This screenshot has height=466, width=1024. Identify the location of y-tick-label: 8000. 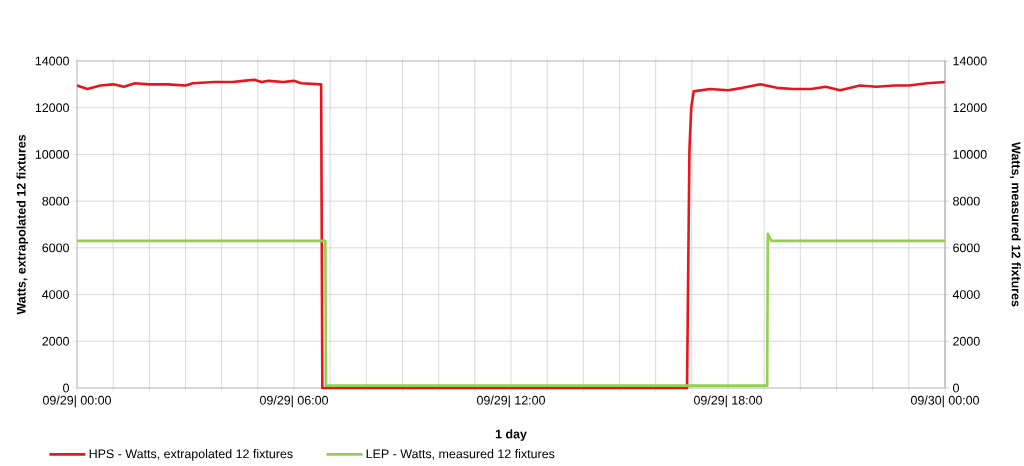
(55, 201).